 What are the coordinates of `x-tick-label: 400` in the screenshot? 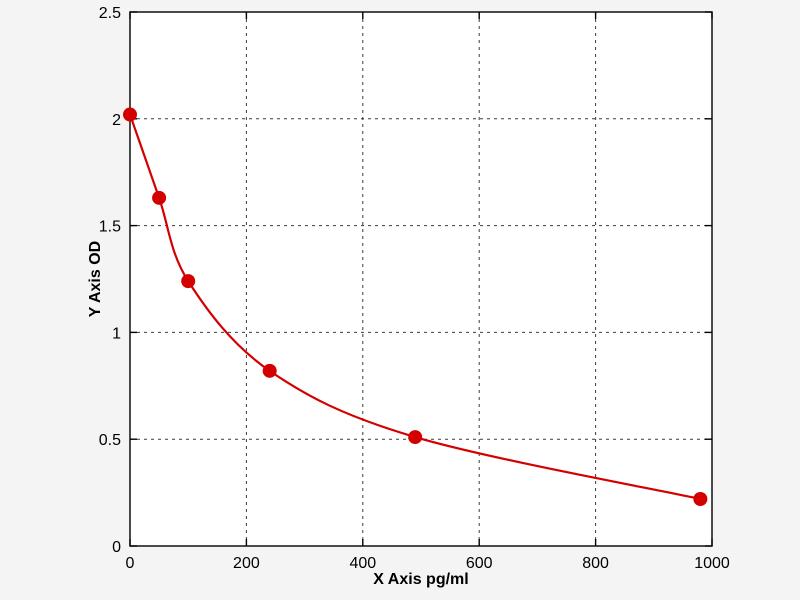 It's located at (362, 563).